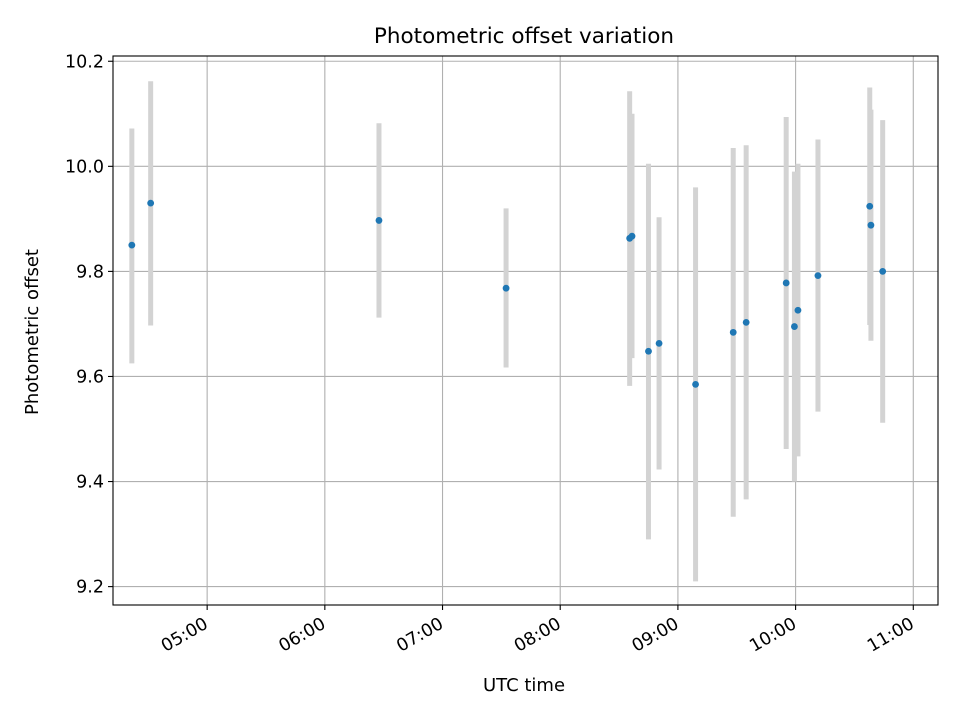  I want to click on y-tick-label: 9.2, so click(90, 588).